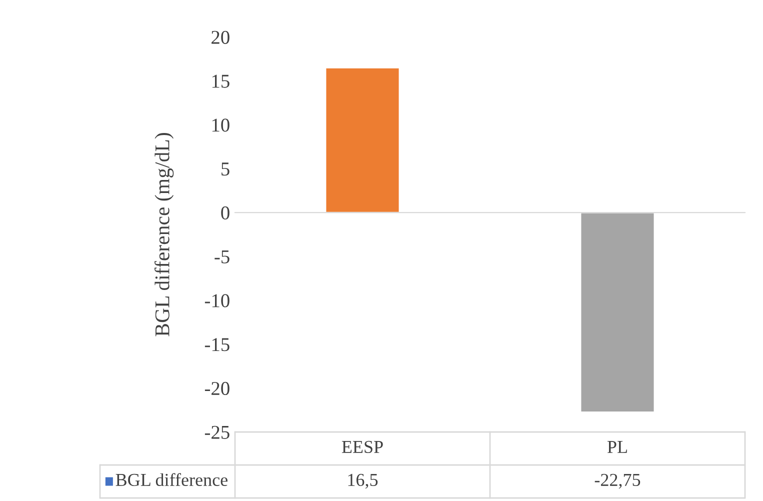  I want to click on data-label: 16,5, so click(363, 481).